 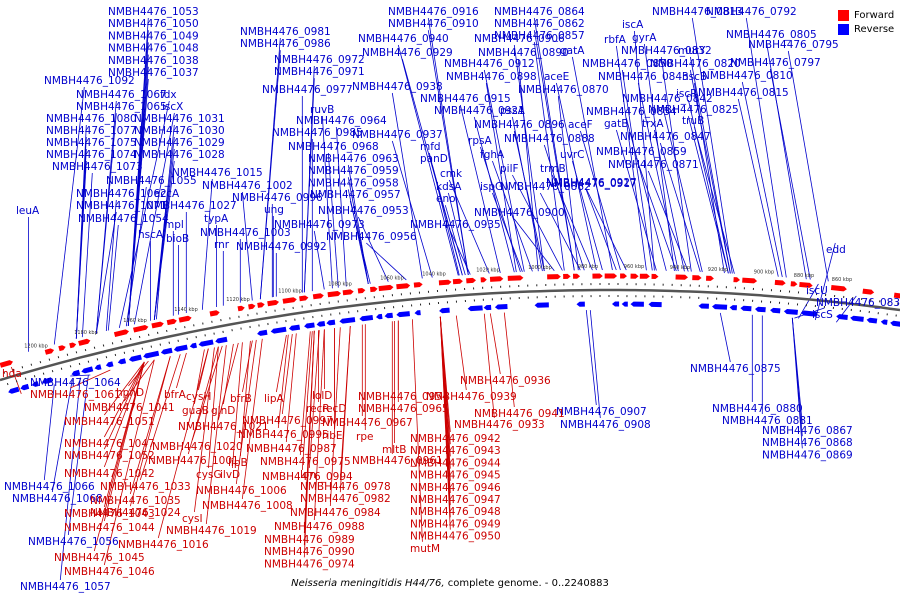 What do you see at coordinates (97, 167) in the screenshot?
I see `gene-label: NMBH4476_1073` at bounding box center [97, 167].